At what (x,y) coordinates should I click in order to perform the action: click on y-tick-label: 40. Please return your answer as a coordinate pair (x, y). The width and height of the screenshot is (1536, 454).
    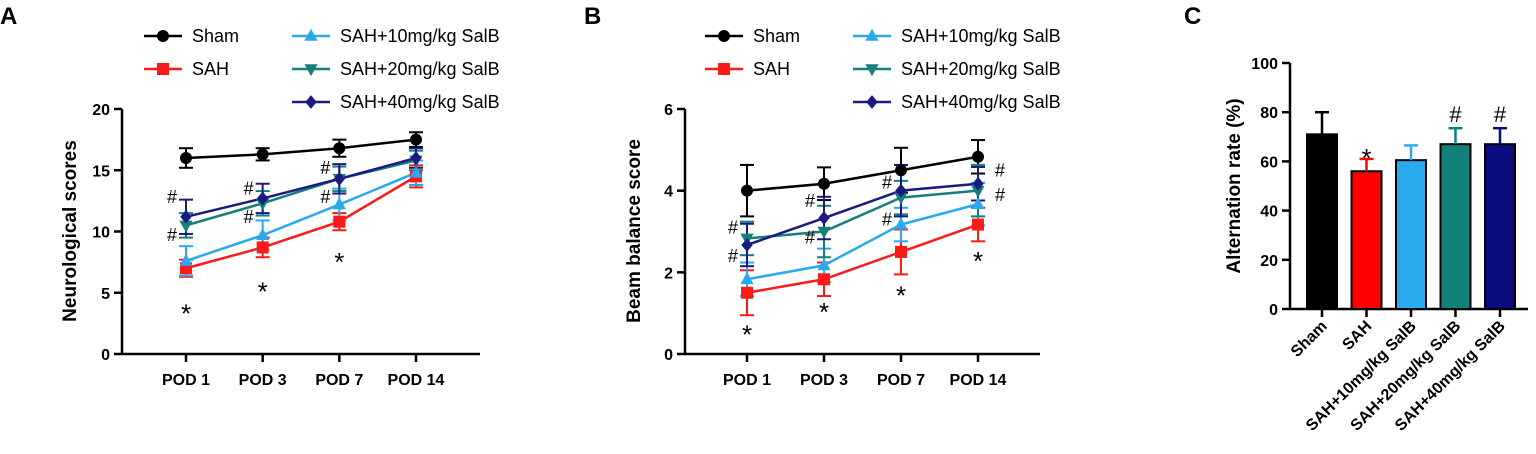
    Looking at the image, I should click on (1269, 212).